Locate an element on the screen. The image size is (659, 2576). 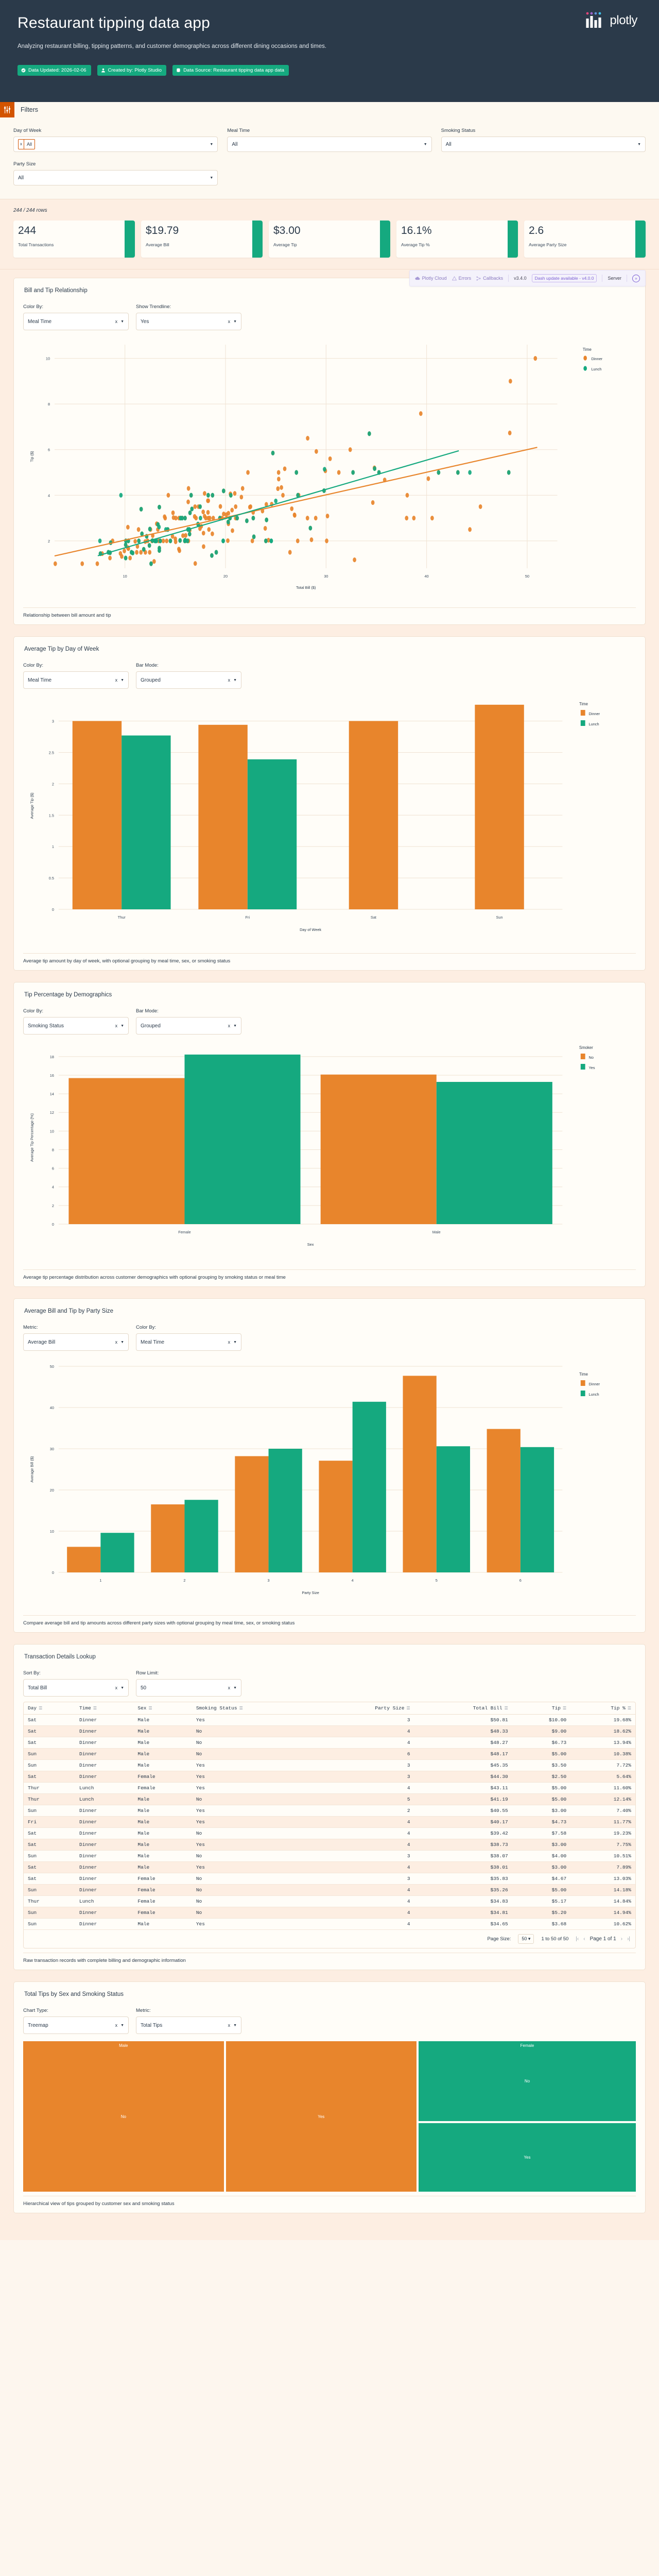
meal-time-select: All ▼ is located at coordinates (329, 144).